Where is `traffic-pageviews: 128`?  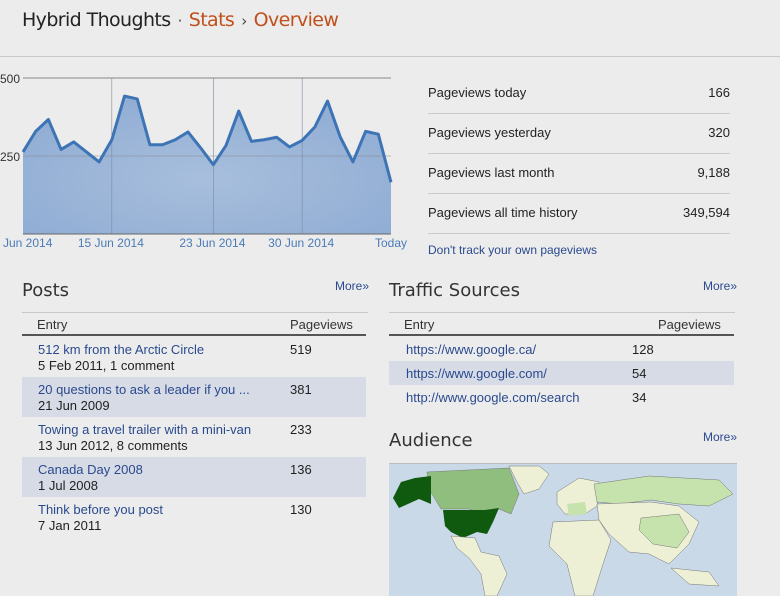
traffic-pageviews: 128 is located at coordinates (643, 349).